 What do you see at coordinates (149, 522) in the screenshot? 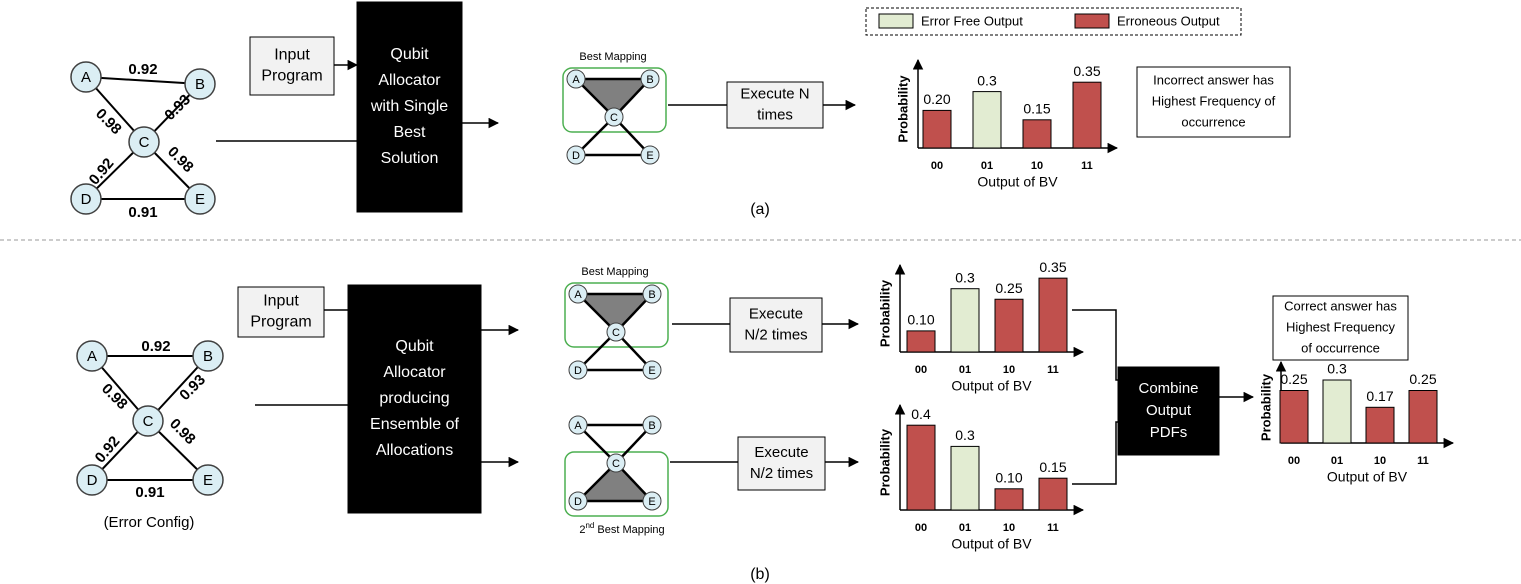
I see `graph-label: (Error Config)` at bounding box center [149, 522].